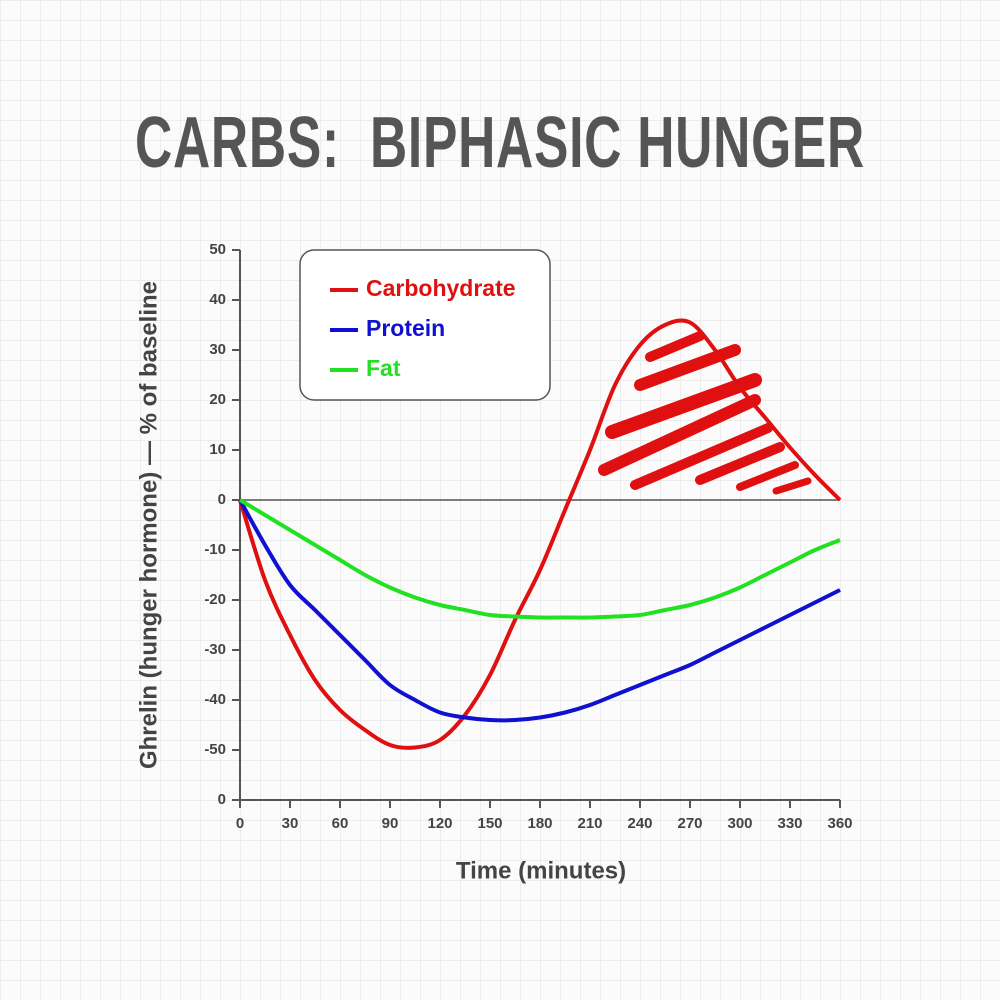 The image size is (1000, 1000). Describe the element at coordinates (217, 399) in the screenshot. I see `y-tick-label: 20` at that location.